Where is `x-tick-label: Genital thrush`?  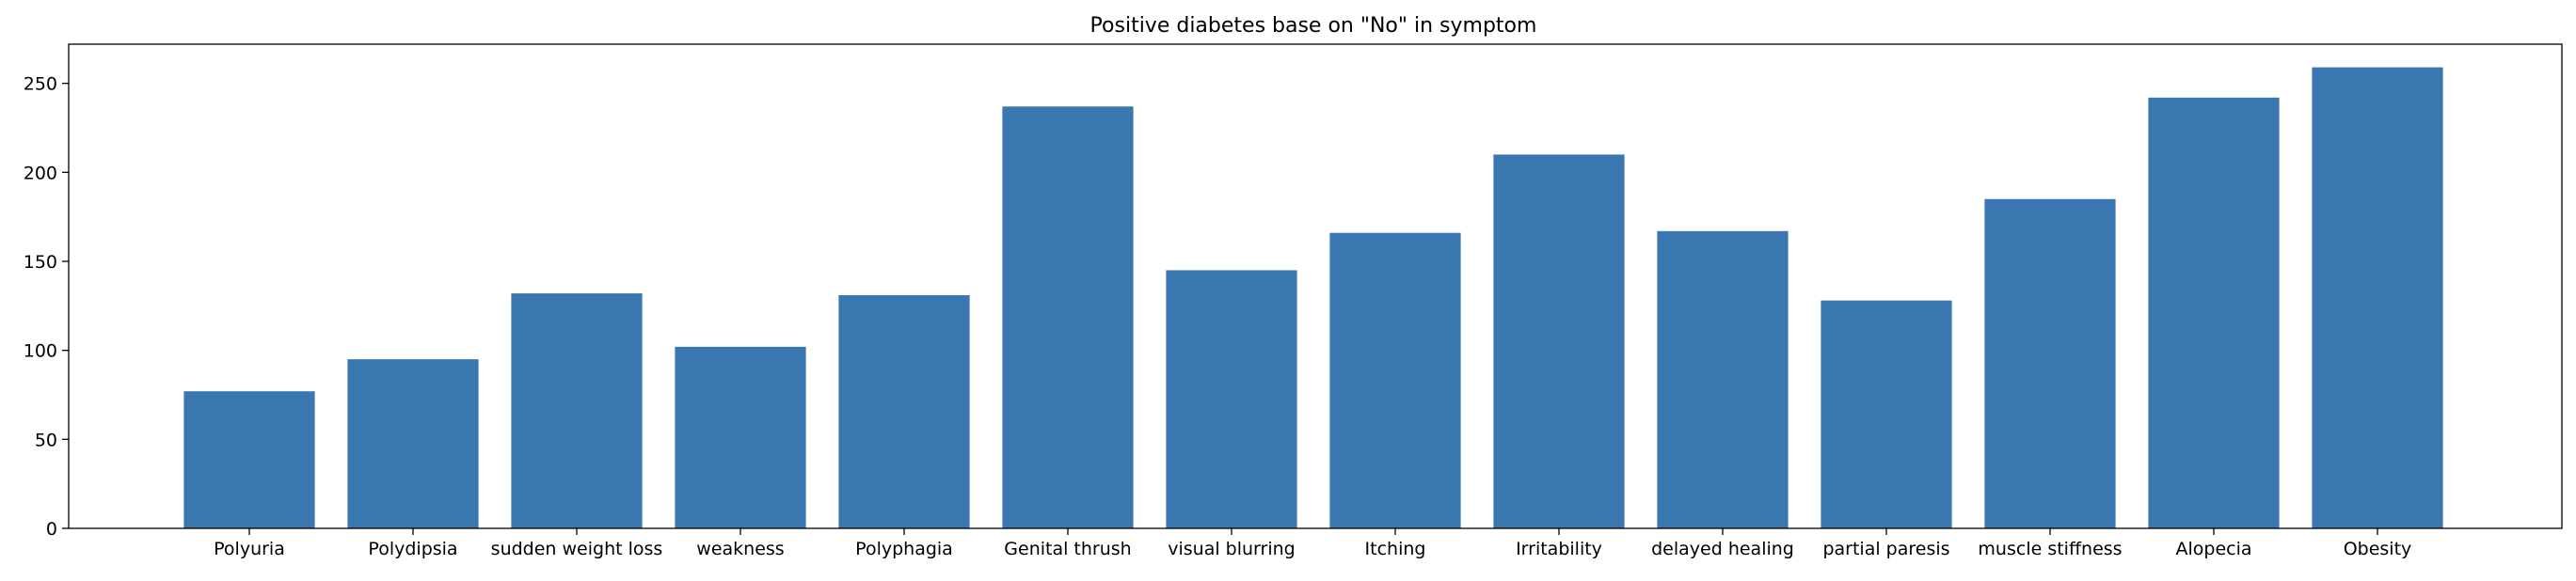 x-tick-label: Genital thrush is located at coordinates (1068, 549).